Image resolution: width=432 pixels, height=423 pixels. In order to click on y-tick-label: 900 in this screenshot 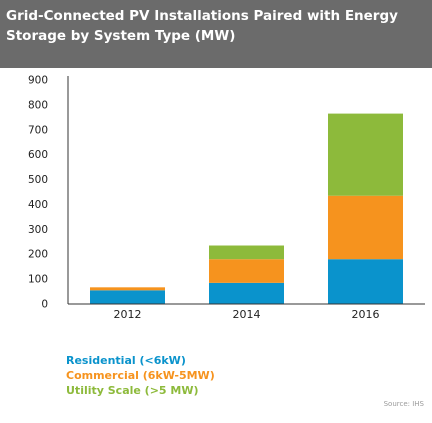, I will do `click(38, 81)`.